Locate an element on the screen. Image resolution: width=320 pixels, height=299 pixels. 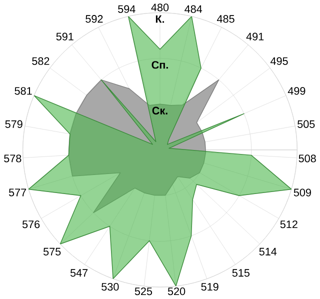
spoke-label: 480 is located at coordinates (160, 8).